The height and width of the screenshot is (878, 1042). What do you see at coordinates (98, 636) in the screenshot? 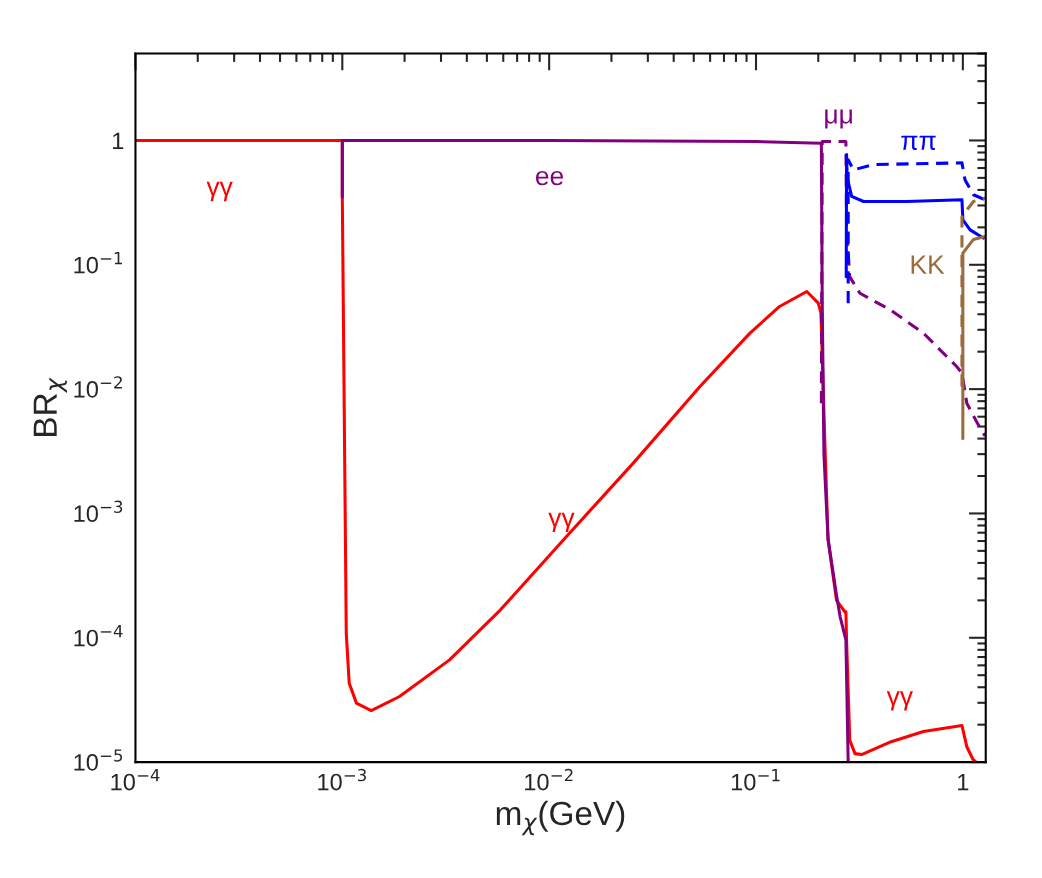
I see `y-tick-label: 10$^{−4}$` at bounding box center [98, 636].